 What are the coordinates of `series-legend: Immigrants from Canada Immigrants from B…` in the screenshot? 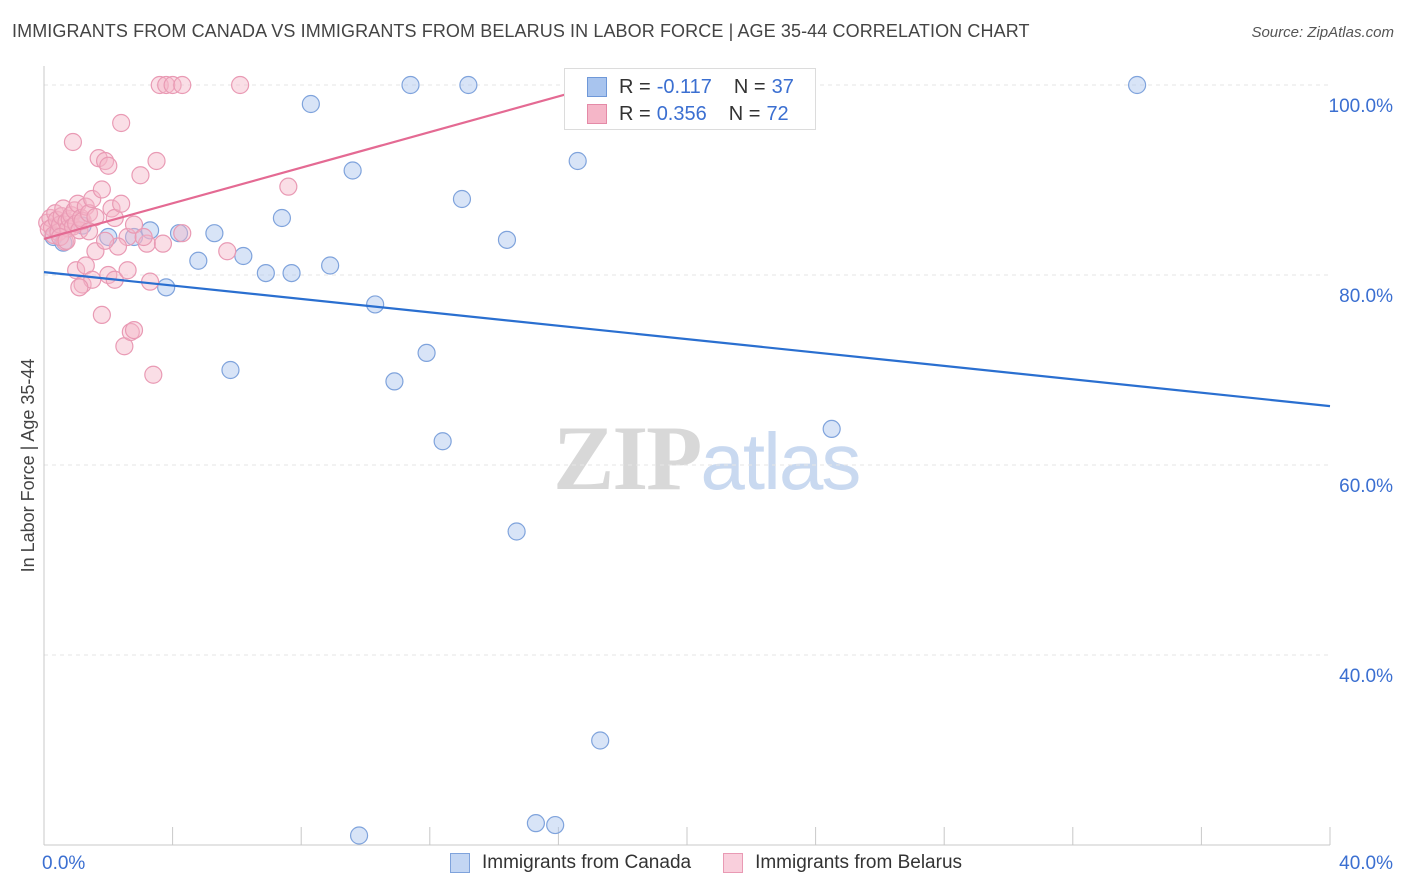 It's located at (722, 863).